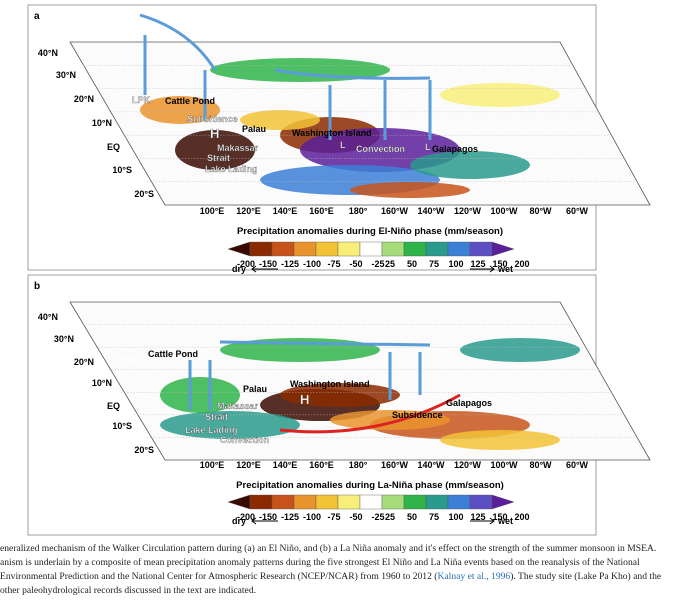 The height and width of the screenshot is (600, 683). I want to click on colorbar-tick: 150, so click(499, 517).